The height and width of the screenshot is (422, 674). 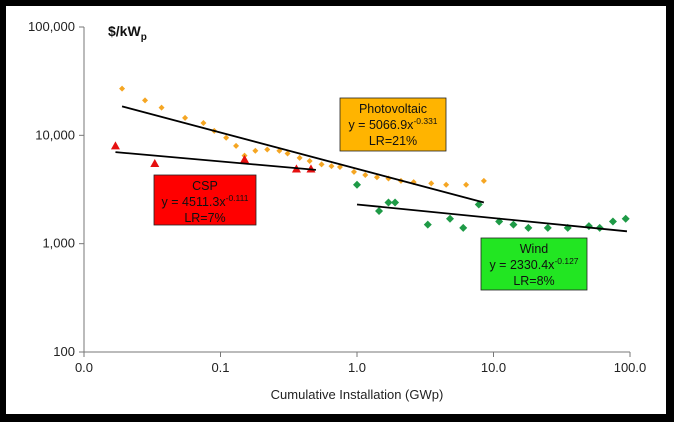 What do you see at coordinates (215, 161) in the screenshot?
I see `csp-trend-line` at bounding box center [215, 161].